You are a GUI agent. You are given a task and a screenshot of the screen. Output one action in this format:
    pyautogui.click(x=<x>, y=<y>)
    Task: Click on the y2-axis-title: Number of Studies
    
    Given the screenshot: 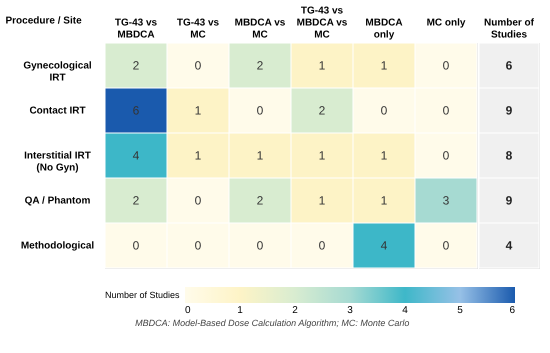 What is the action you would take?
    pyautogui.click(x=509, y=29)
    